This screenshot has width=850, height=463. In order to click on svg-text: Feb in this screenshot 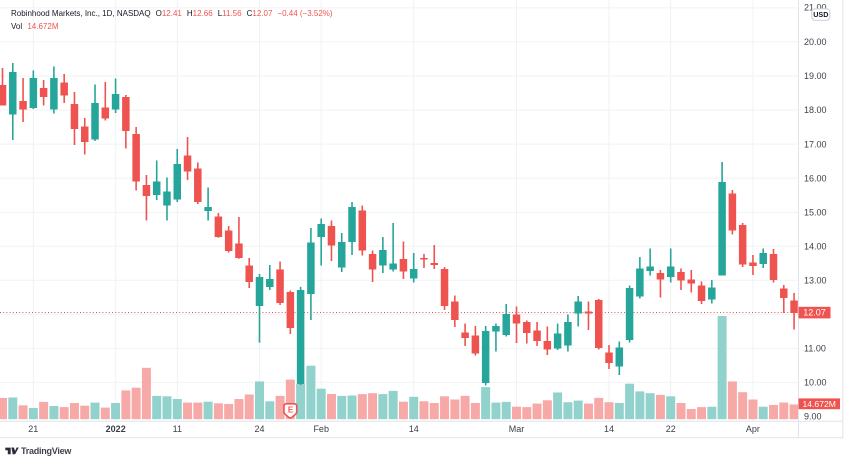, I will do `click(321, 429)`.